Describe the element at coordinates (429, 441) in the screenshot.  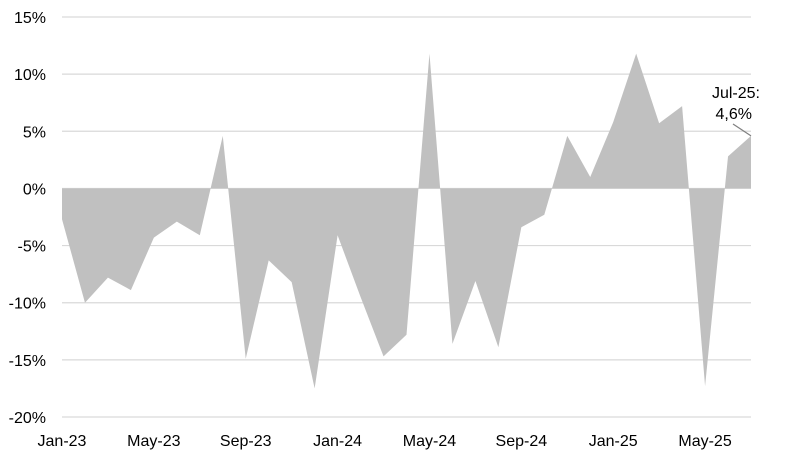
I see `x-tick-label: May-24` at that location.